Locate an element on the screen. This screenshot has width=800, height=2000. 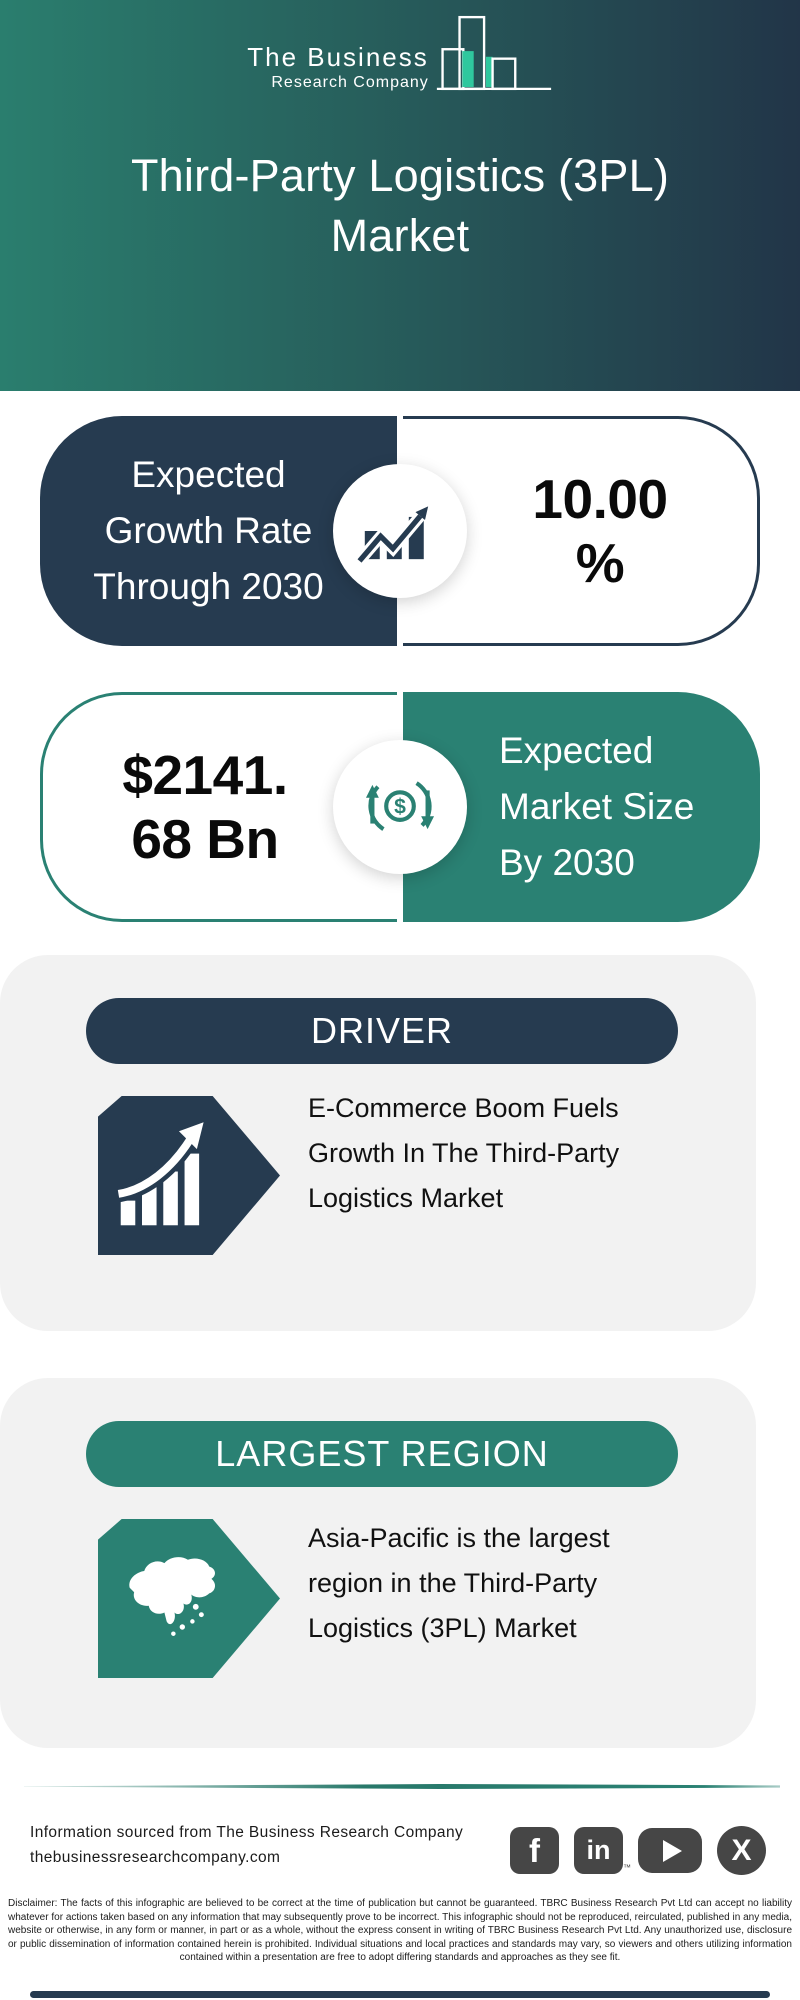
market-size-value: $2141. 68 Bn is located at coordinates (205, 807).